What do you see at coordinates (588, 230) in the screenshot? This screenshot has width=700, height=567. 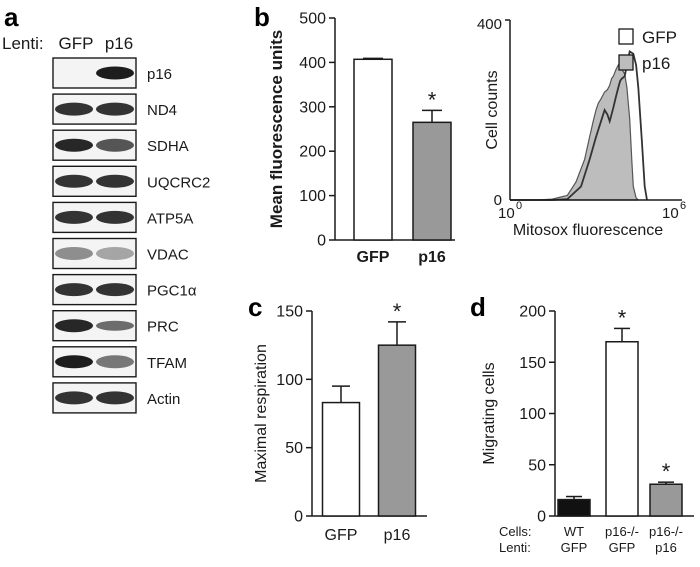 I see `x-axis-label: Mitosox fluorescence` at bounding box center [588, 230].